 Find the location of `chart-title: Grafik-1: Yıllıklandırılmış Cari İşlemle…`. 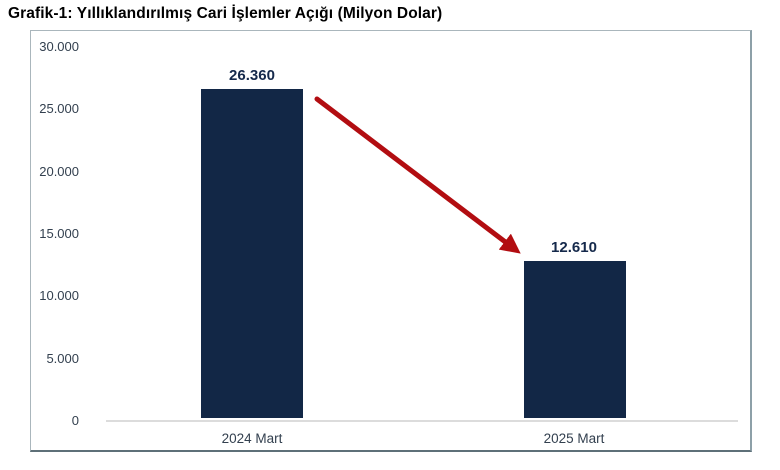

chart-title: Grafik-1: Yıllıklandırılmış Cari İşlemle… is located at coordinates (225, 13).